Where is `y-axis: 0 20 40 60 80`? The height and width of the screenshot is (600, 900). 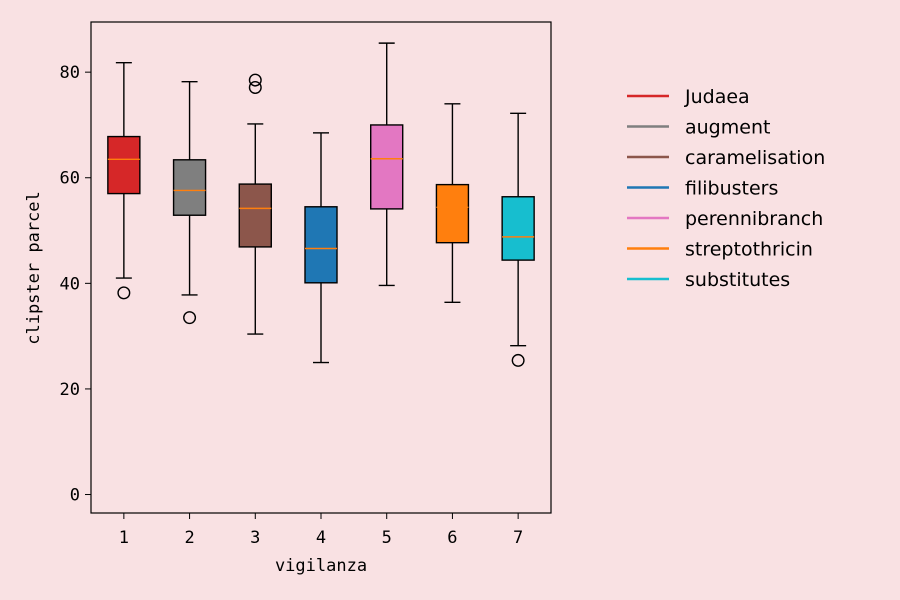
y-axis: 0 20 40 60 80 is located at coordinates (75, 284).